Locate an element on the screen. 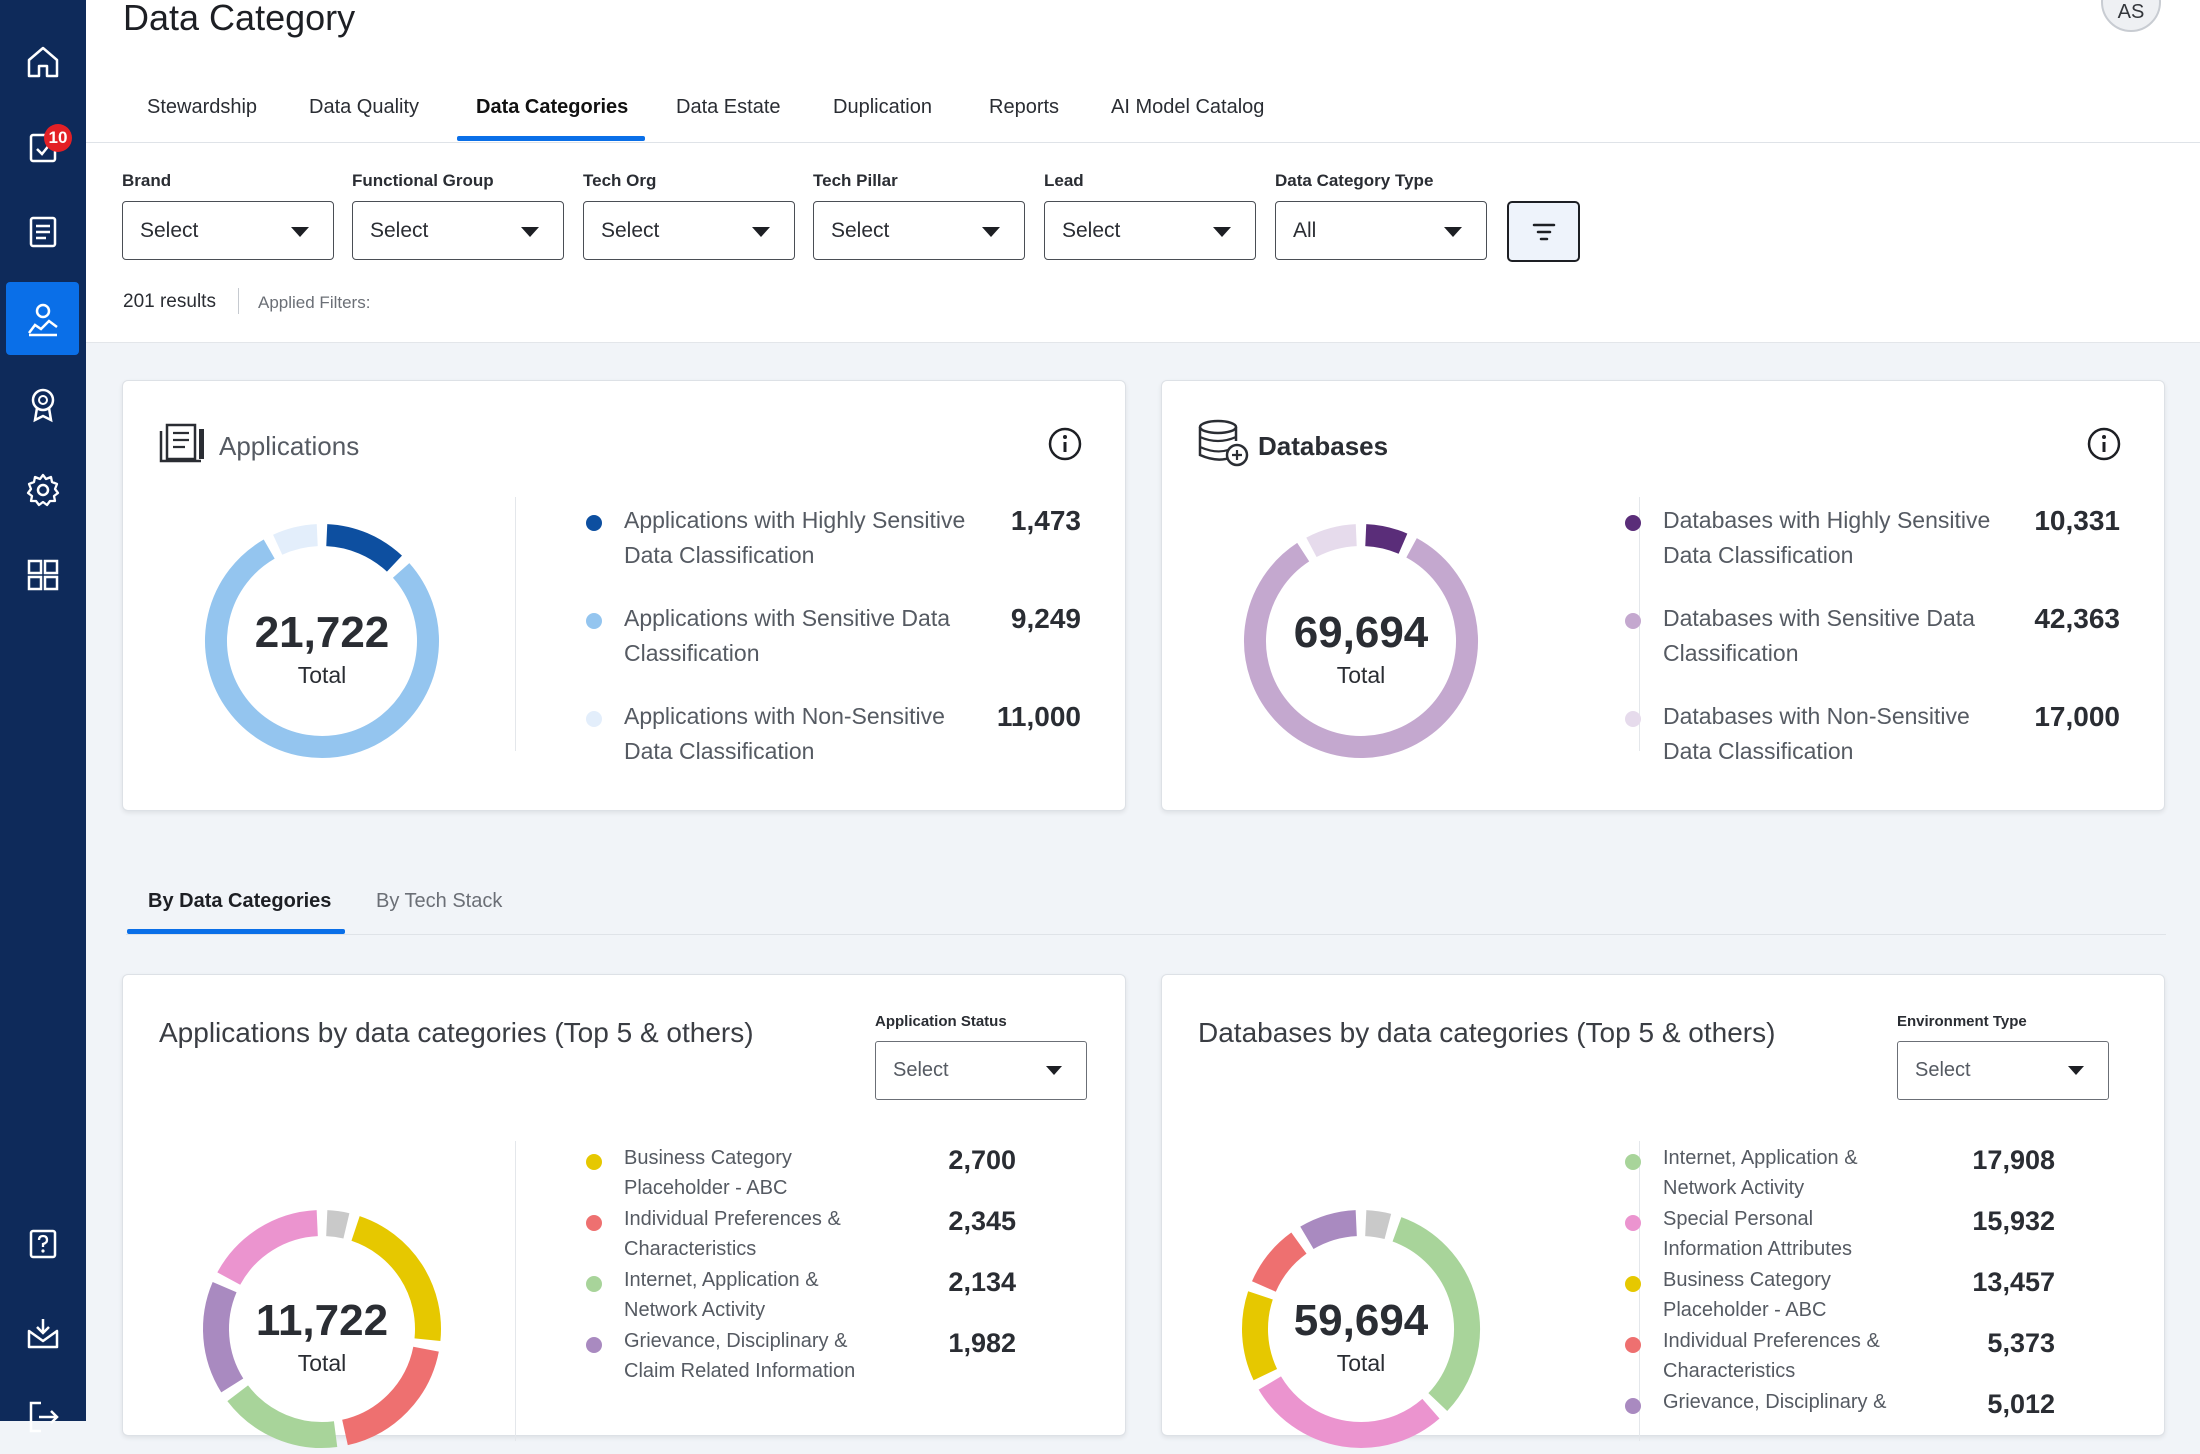  sidebar-item-inbox is located at coordinates (42, 1332).